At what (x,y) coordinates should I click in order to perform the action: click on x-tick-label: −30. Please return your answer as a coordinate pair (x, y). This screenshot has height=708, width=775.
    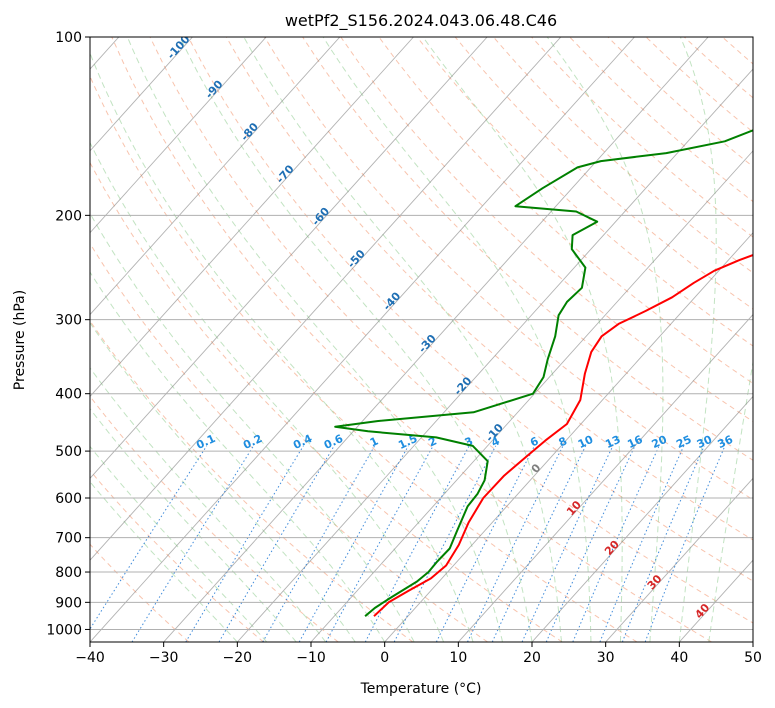
    Looking at the image, I should click on (164, 658).